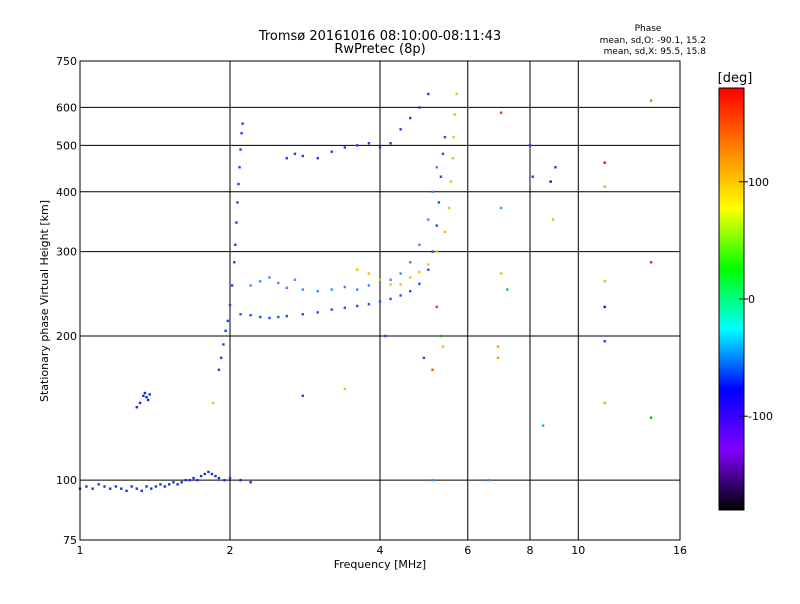  I want to click on chart-subtitle: RwPretec (8p), so click(379, 49).